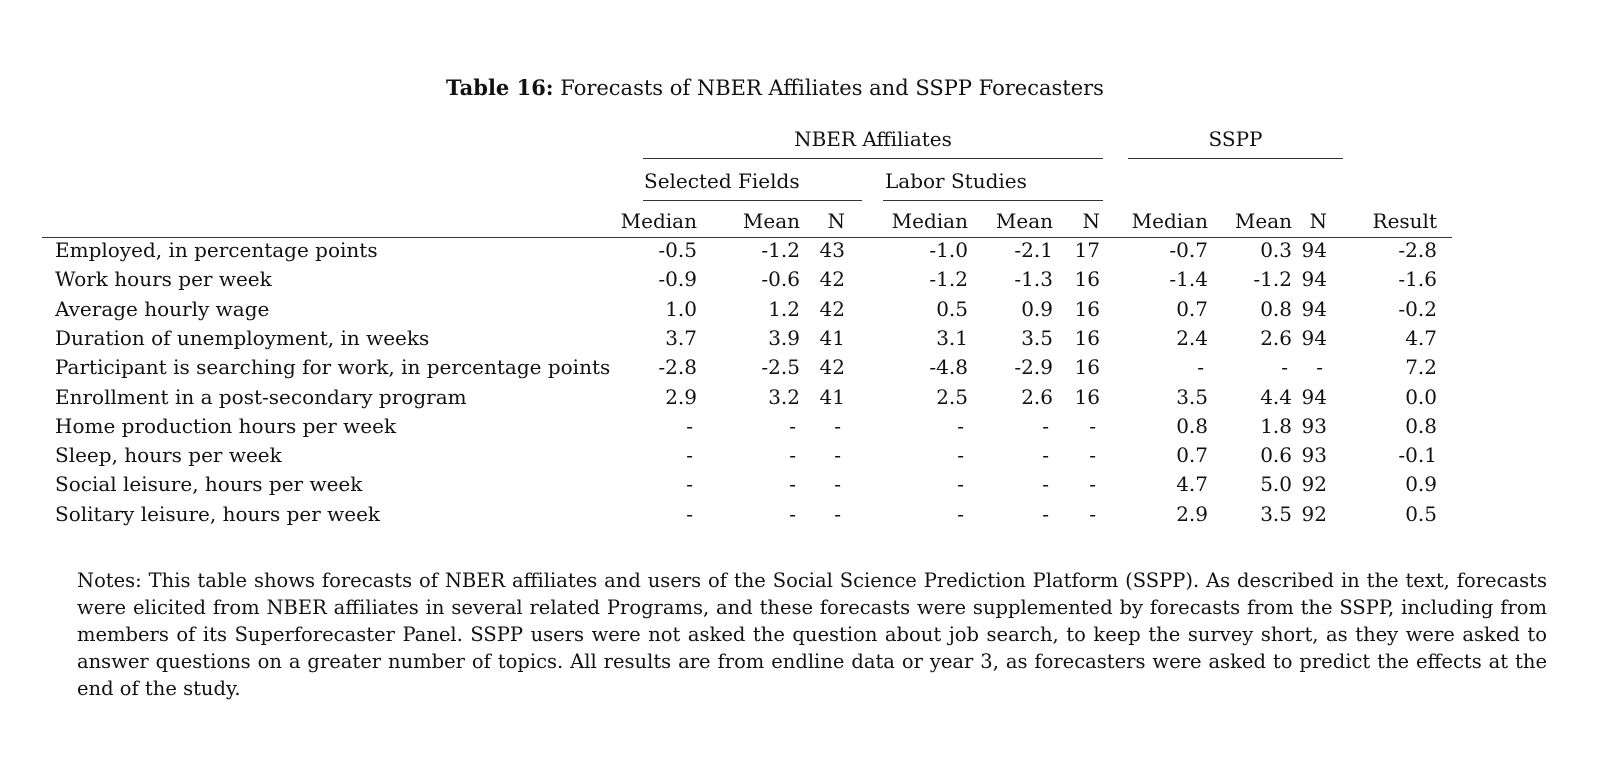  I want to click on table-cell: -4.8, so click(948, 367).